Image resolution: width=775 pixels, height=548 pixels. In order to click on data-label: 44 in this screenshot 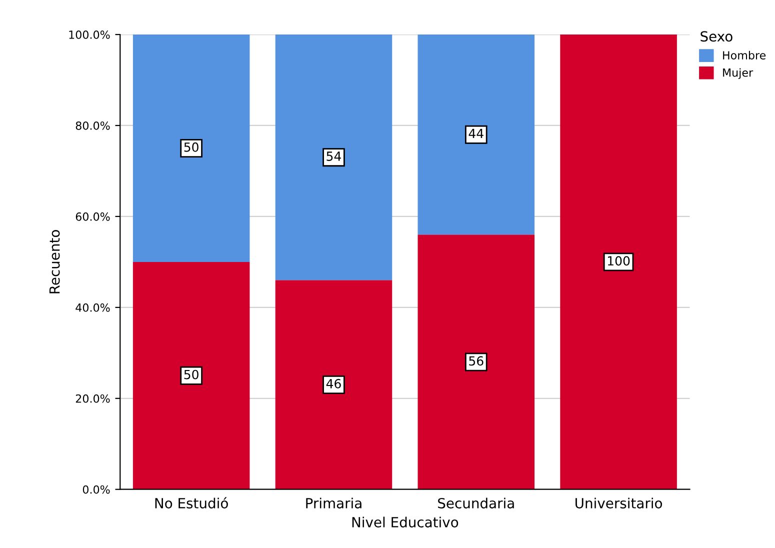, I will do `click(476, 133)`.